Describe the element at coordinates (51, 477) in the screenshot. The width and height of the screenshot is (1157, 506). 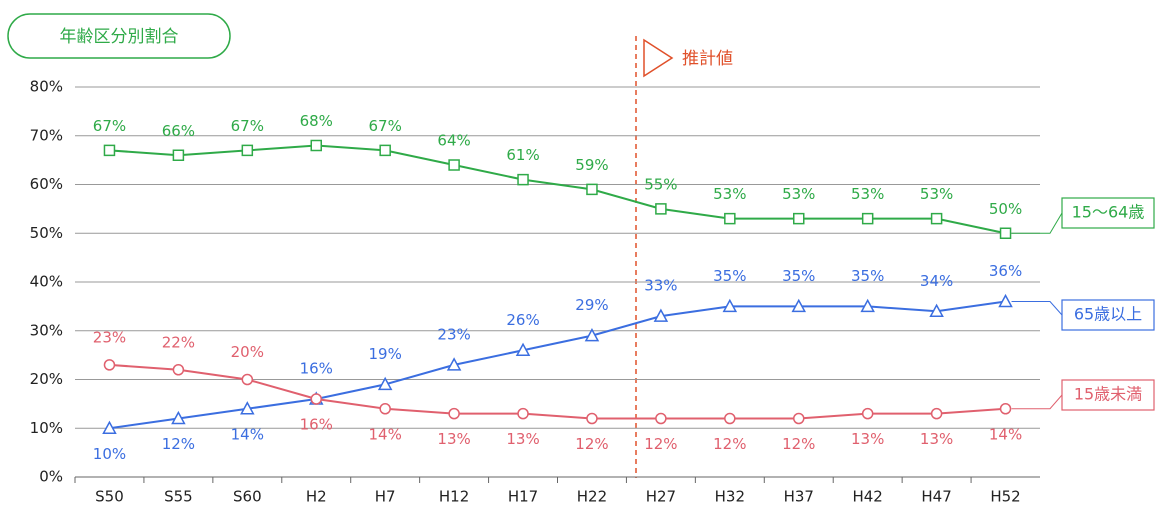
I see `y-tick-label: 0%` at that location.